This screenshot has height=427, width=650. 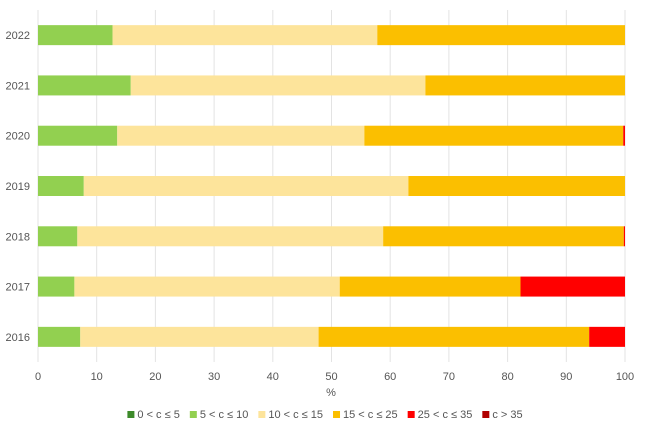 I want to click on x-tick-label: 30, so click(x=214, y=377).